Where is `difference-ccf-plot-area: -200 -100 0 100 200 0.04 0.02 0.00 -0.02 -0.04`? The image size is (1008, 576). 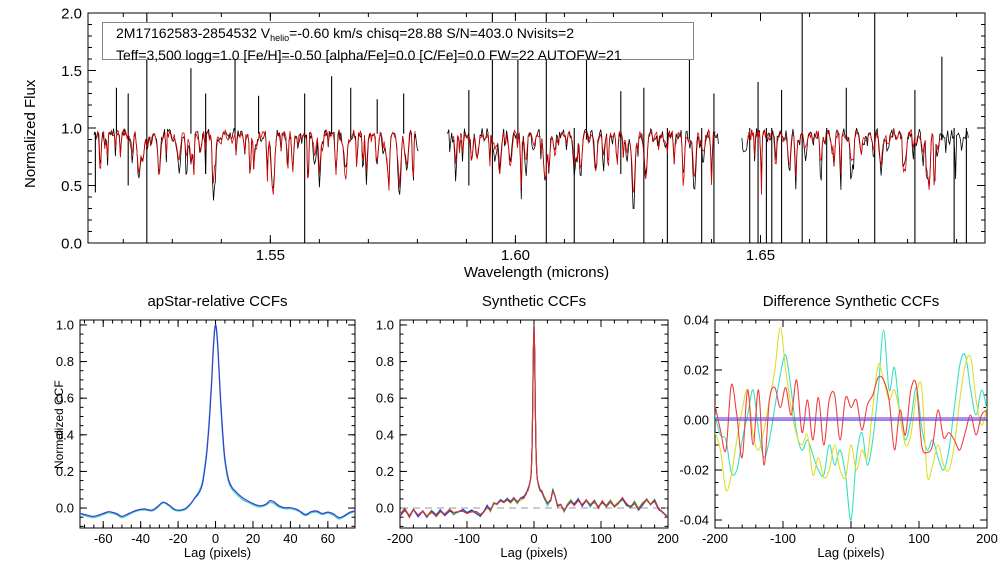 difference-ccf-plot-area: -200 -100 0 100 200 0.04 0.02 0.00 -0.02 -0.04 is located at coordinates (838, 429).